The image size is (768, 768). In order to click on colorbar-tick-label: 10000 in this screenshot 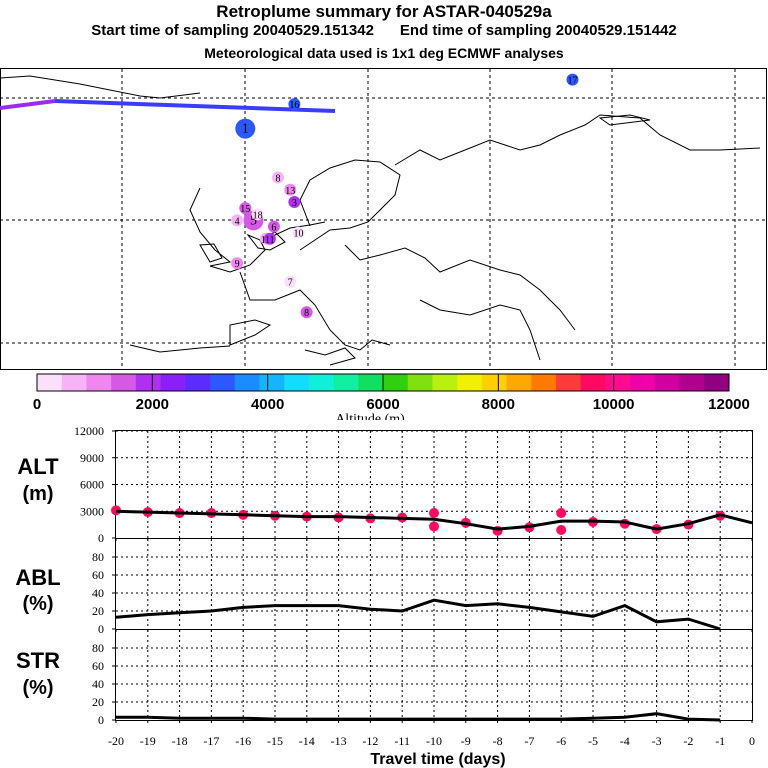, I will do `click(614, 404)`.